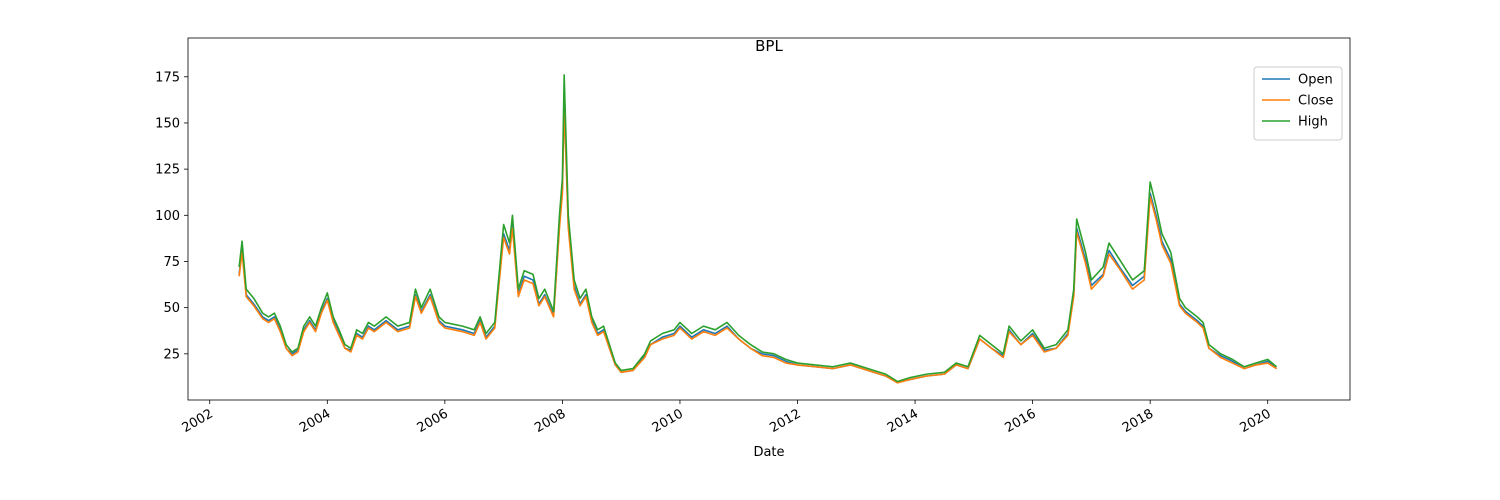  What do you see at coordinates (769, 46) in the screenshot?
I see `chart-title: BPL` at bounding box center [769, 46].